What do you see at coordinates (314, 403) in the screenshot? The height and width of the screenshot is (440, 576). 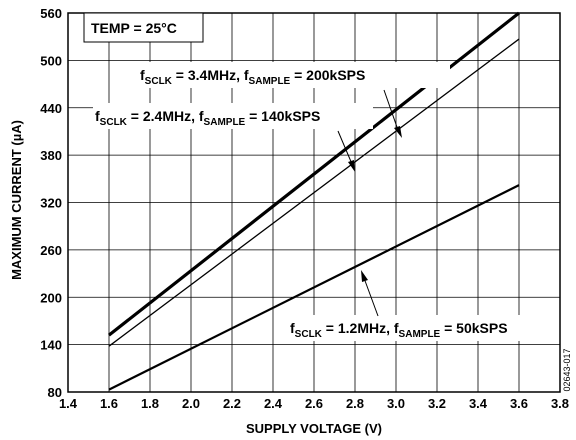 I see `x-tick-label: 2.6` at bounding box center [314, 403].